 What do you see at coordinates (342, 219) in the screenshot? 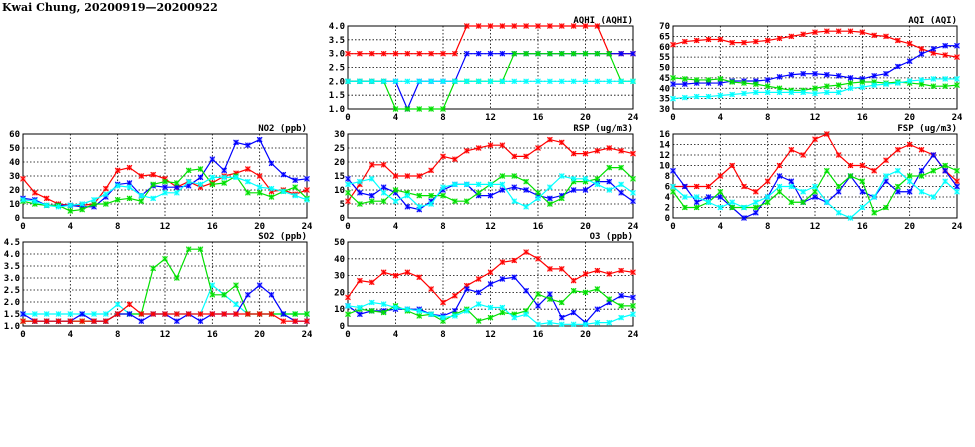
I see `y-tick-label: 0` at bounding box center [342, 219].